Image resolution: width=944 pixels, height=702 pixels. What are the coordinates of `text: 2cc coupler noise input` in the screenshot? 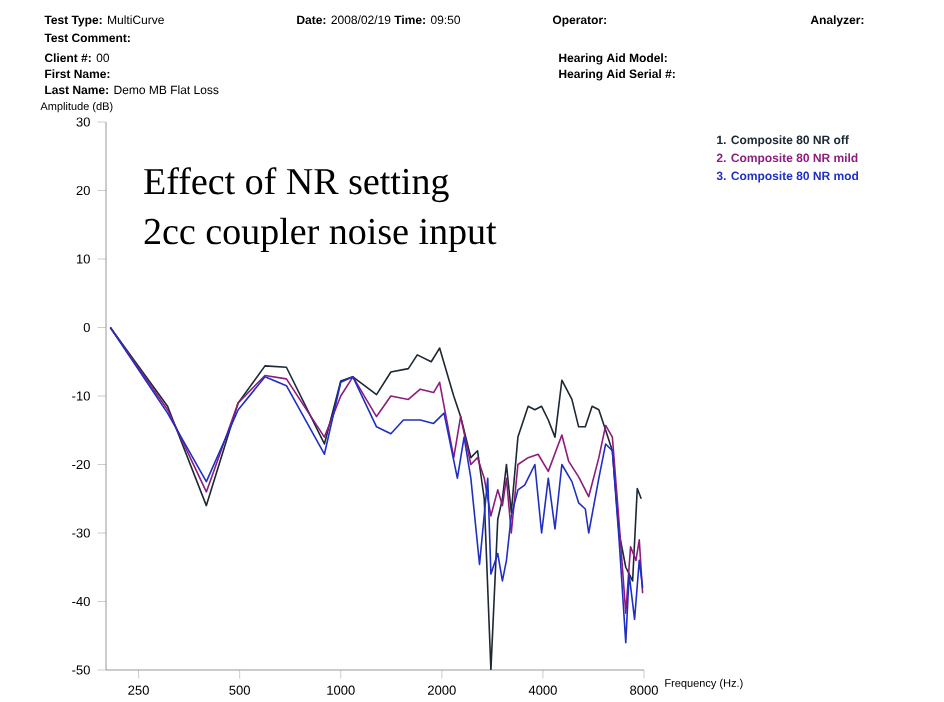 It's located at (320, 235).